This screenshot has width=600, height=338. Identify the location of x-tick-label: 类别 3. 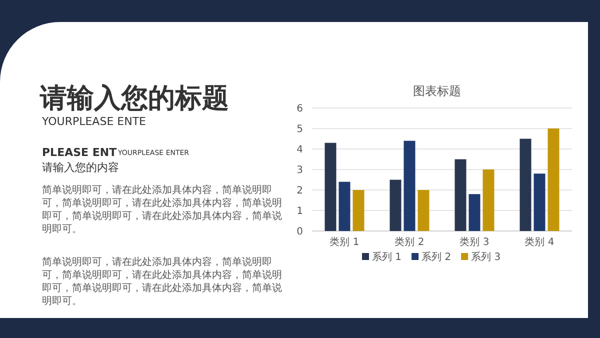
(475, 242).